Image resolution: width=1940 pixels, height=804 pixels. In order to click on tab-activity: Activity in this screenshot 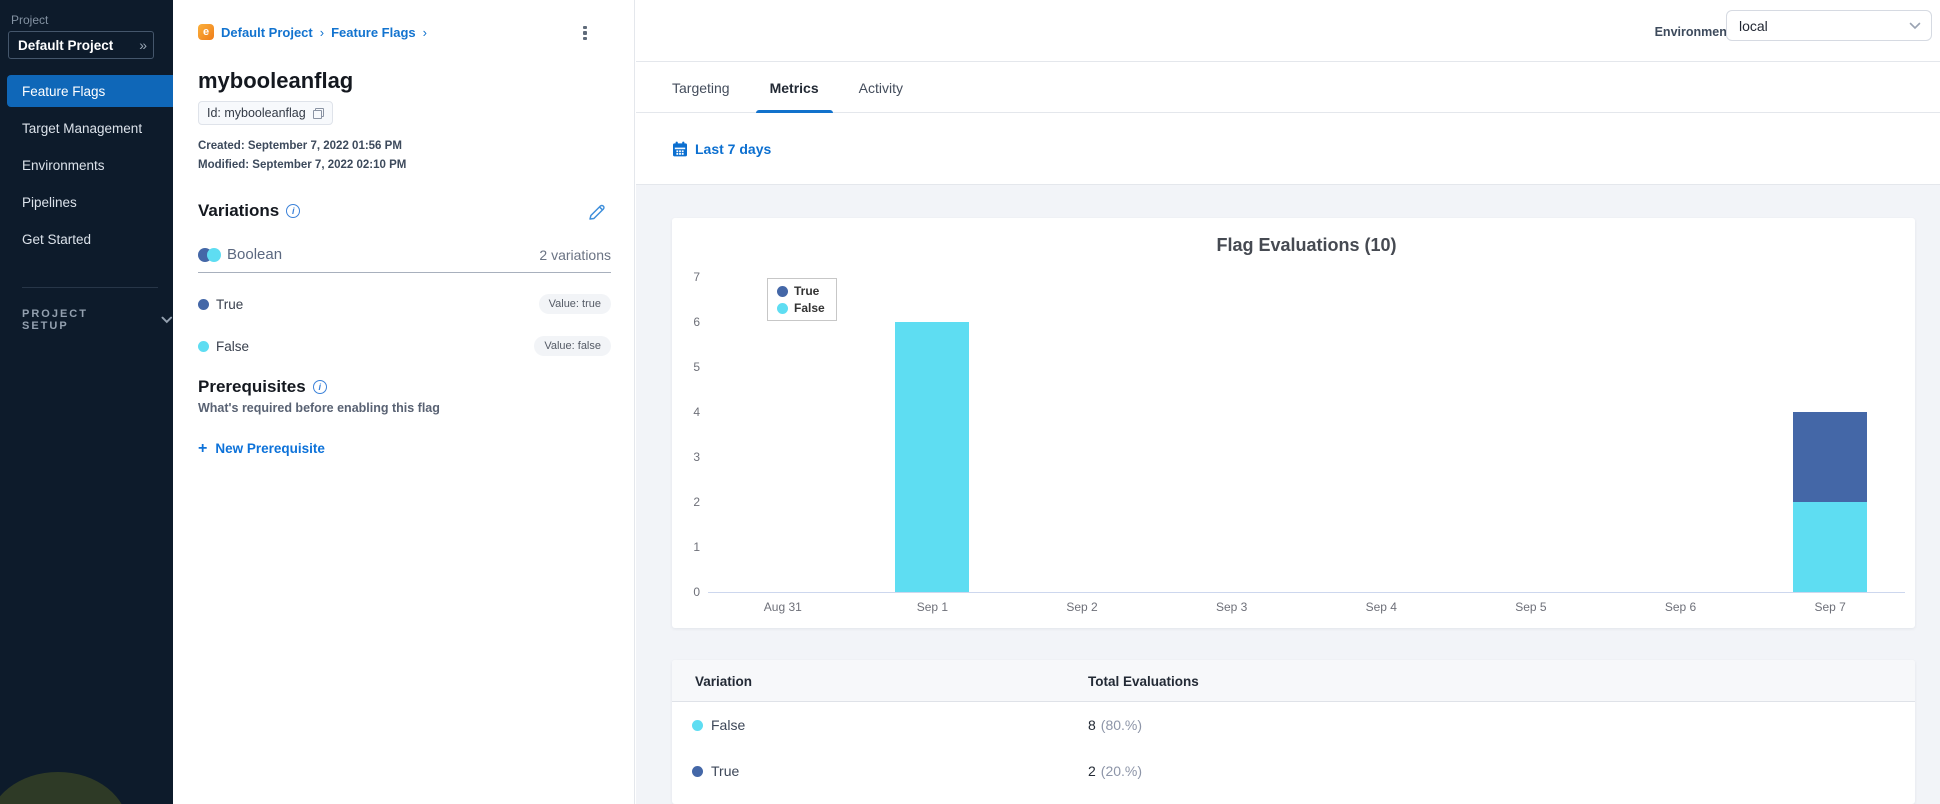, I will do `click(880, 87)`.